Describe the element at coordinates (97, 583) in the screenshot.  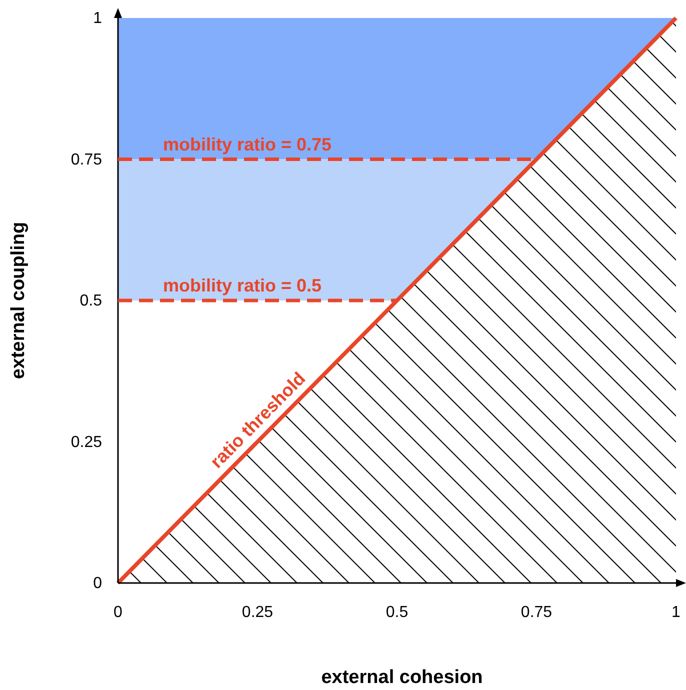
I see `y-tick-label: 0` at that location.